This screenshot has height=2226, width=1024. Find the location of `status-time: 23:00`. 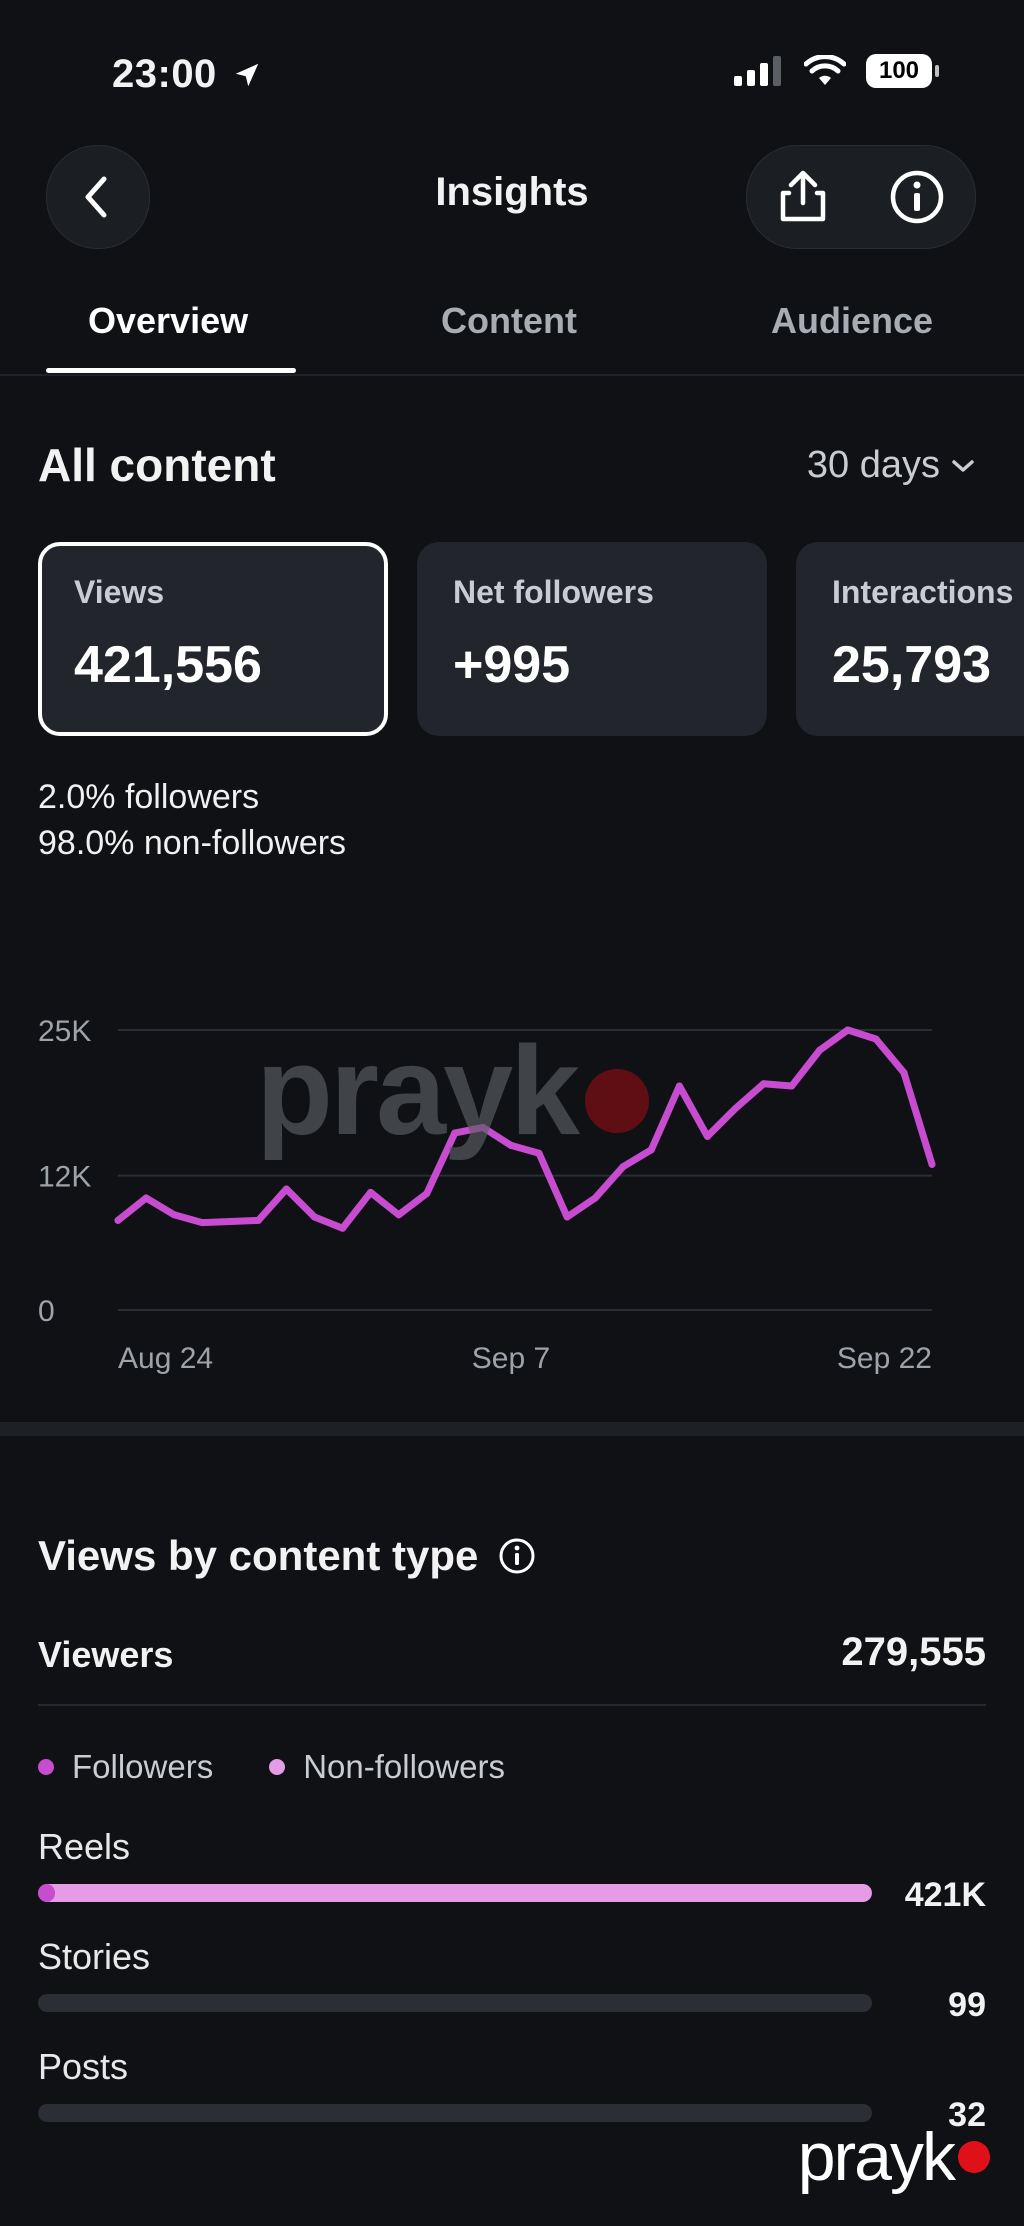

status-time: 23:00 is located at coordinates (187, 74).